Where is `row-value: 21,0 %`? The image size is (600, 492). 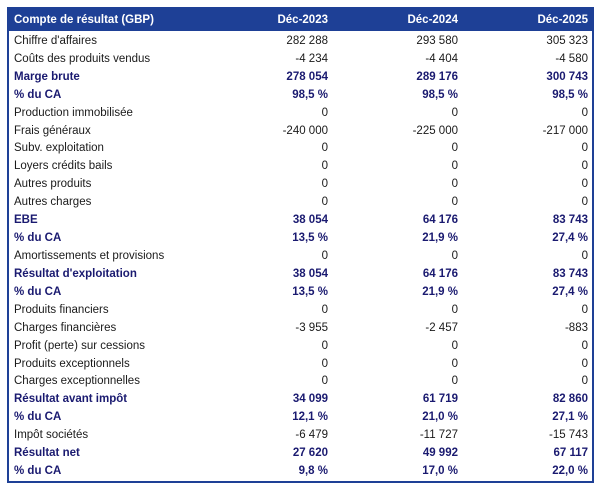 row-value: 21,0 % is located at coordinates (440, 417).